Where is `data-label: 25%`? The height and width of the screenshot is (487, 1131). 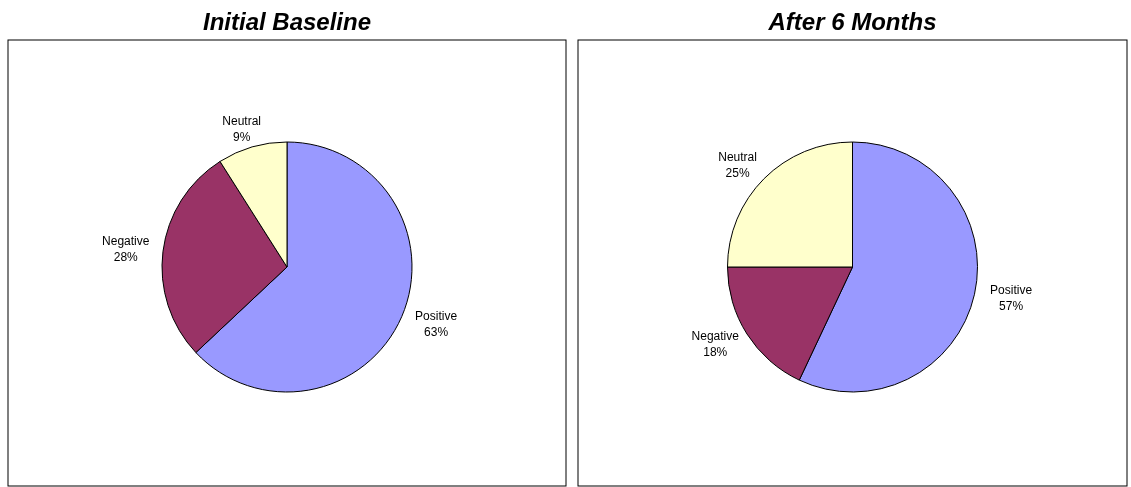
data-label: 25% is located at coordinates (737, 173).